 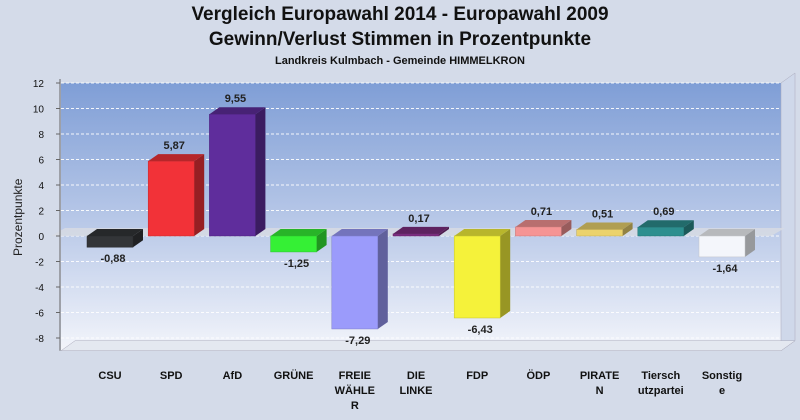 I want to click on plot-floor, so click(x=428, y=345).